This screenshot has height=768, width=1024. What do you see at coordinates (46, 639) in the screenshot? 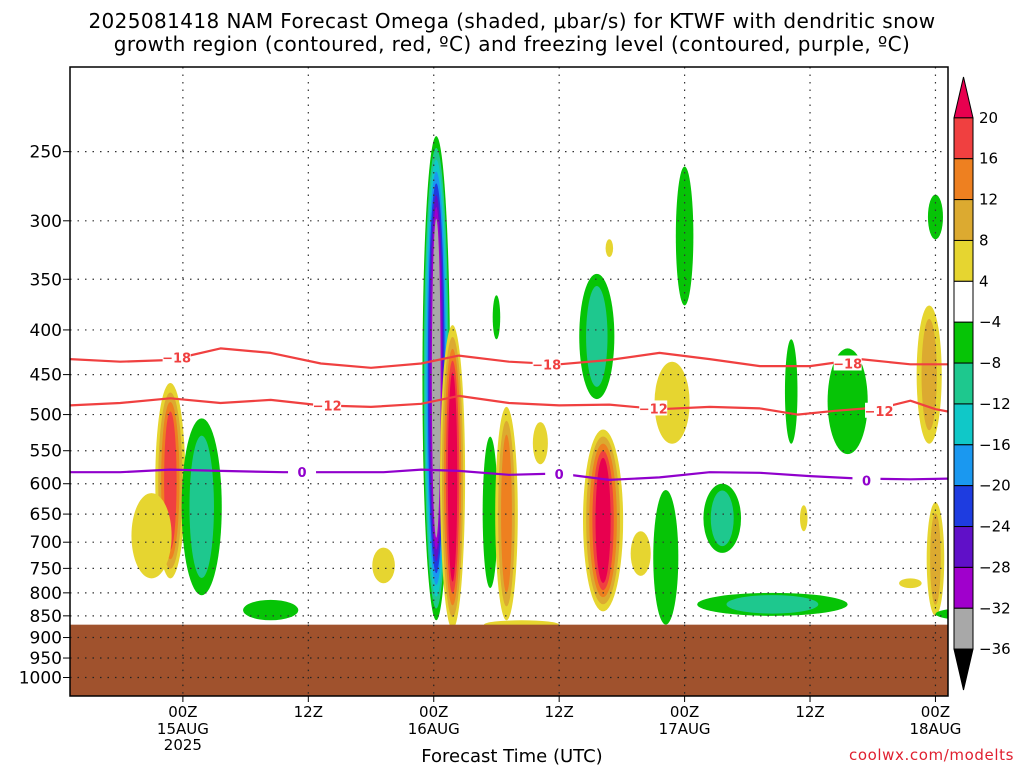
I see `y-tick-label: 900` at bounding box center [46, 639].